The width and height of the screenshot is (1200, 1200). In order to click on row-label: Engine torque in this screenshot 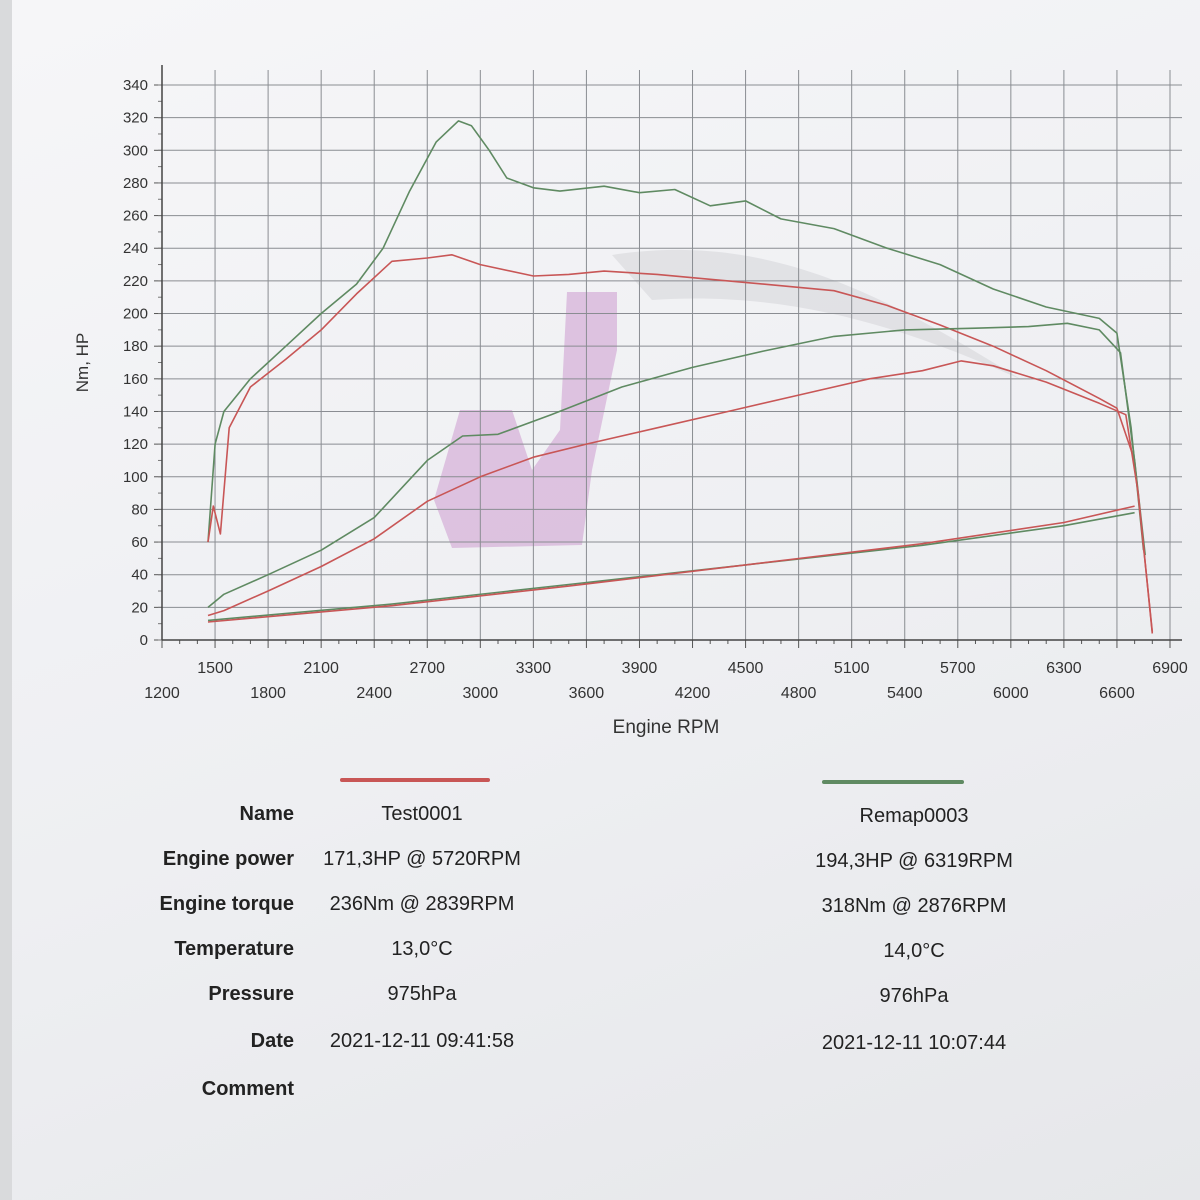, I will do `click(226, 904)`.